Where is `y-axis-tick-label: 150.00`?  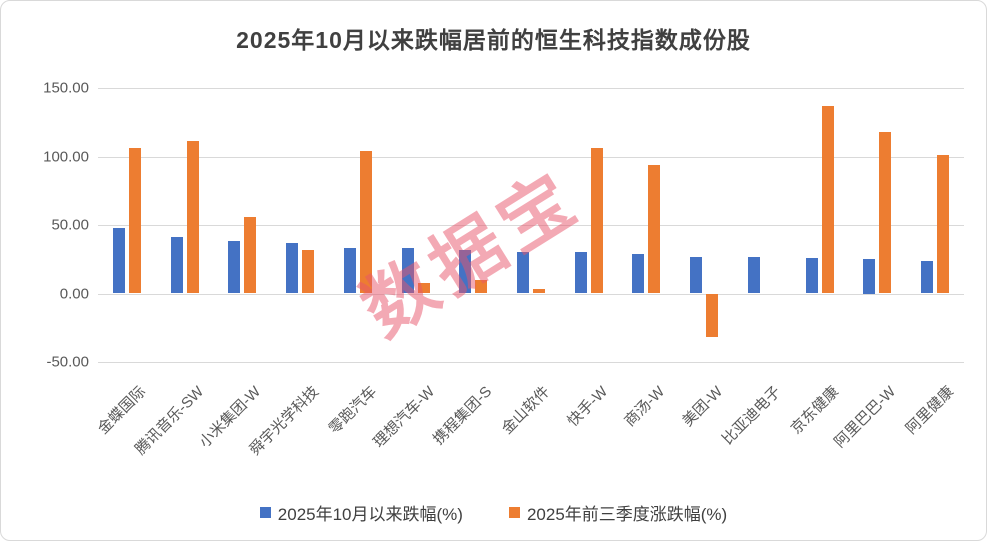
y-axis-tick-label: 150.00 is located at coordinates (66, 88).